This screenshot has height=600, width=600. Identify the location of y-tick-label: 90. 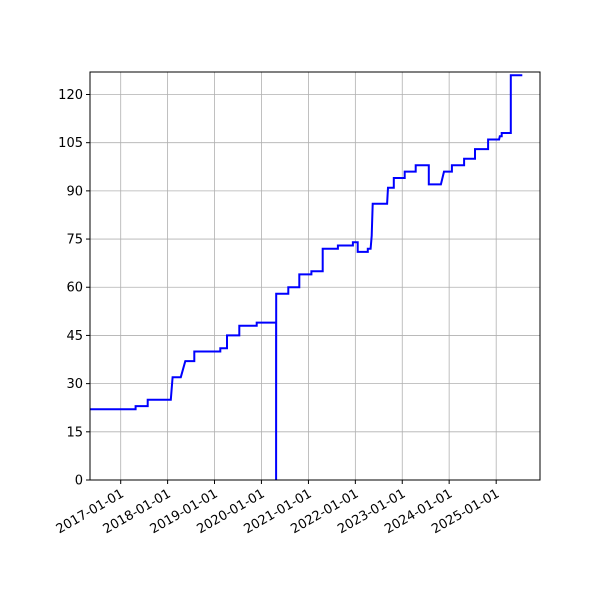
(74, 191).